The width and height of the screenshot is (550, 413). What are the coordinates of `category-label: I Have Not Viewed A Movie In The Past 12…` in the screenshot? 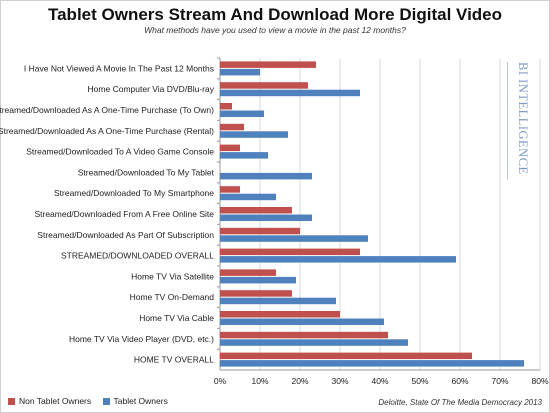 It's located at (119, 68).